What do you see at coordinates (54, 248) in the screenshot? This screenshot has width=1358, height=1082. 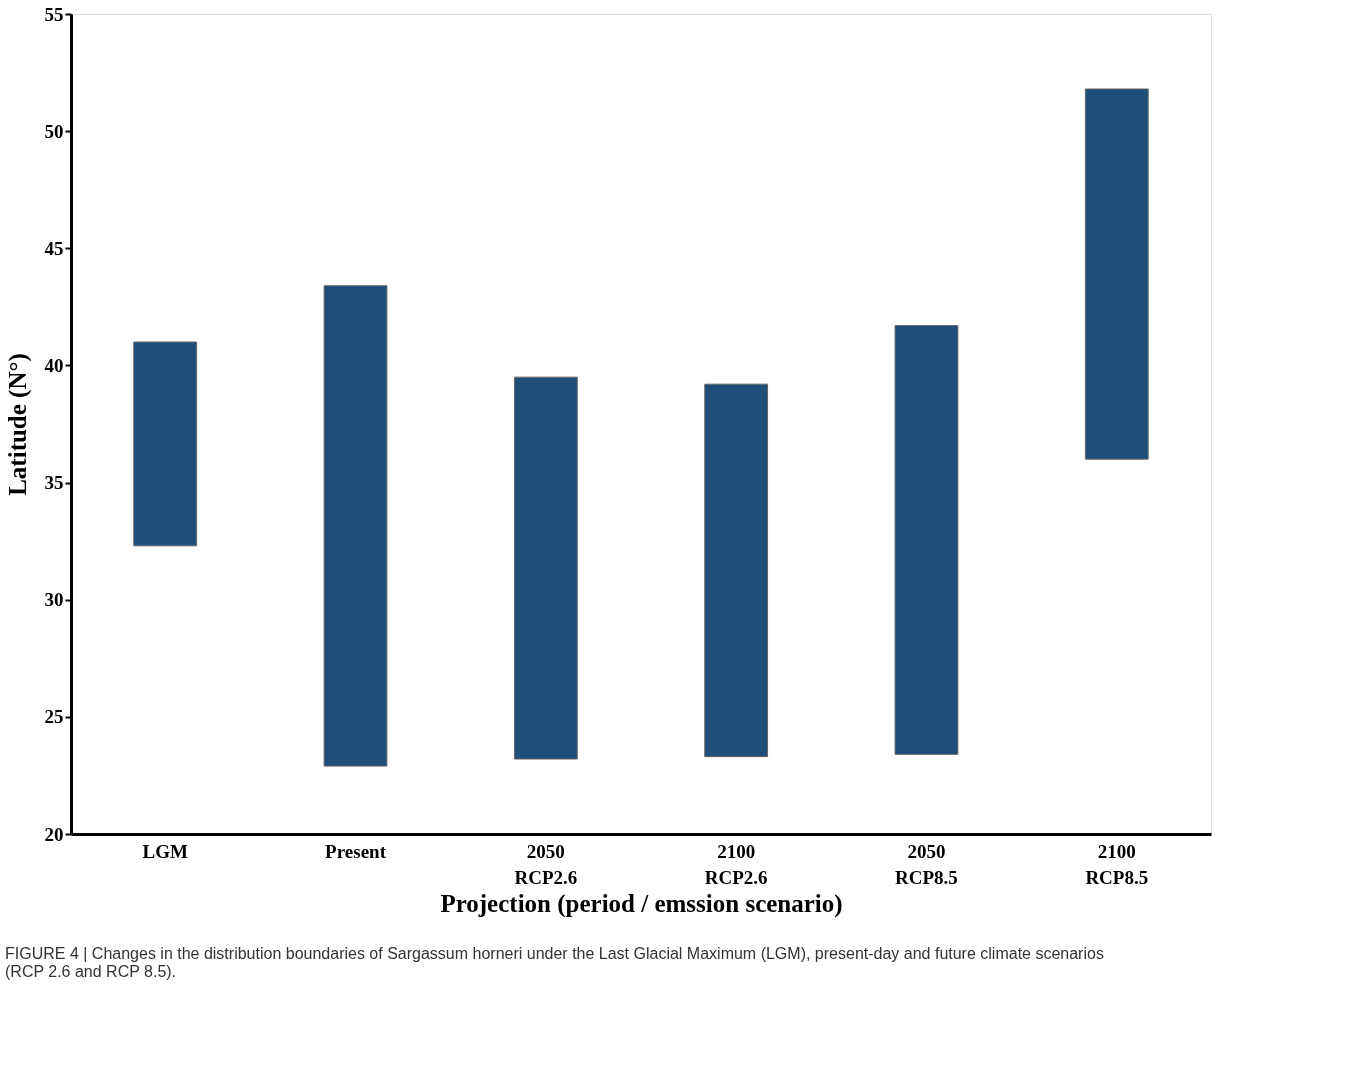 I see `y-tick-label: 45` at bounding box center [54, 248].